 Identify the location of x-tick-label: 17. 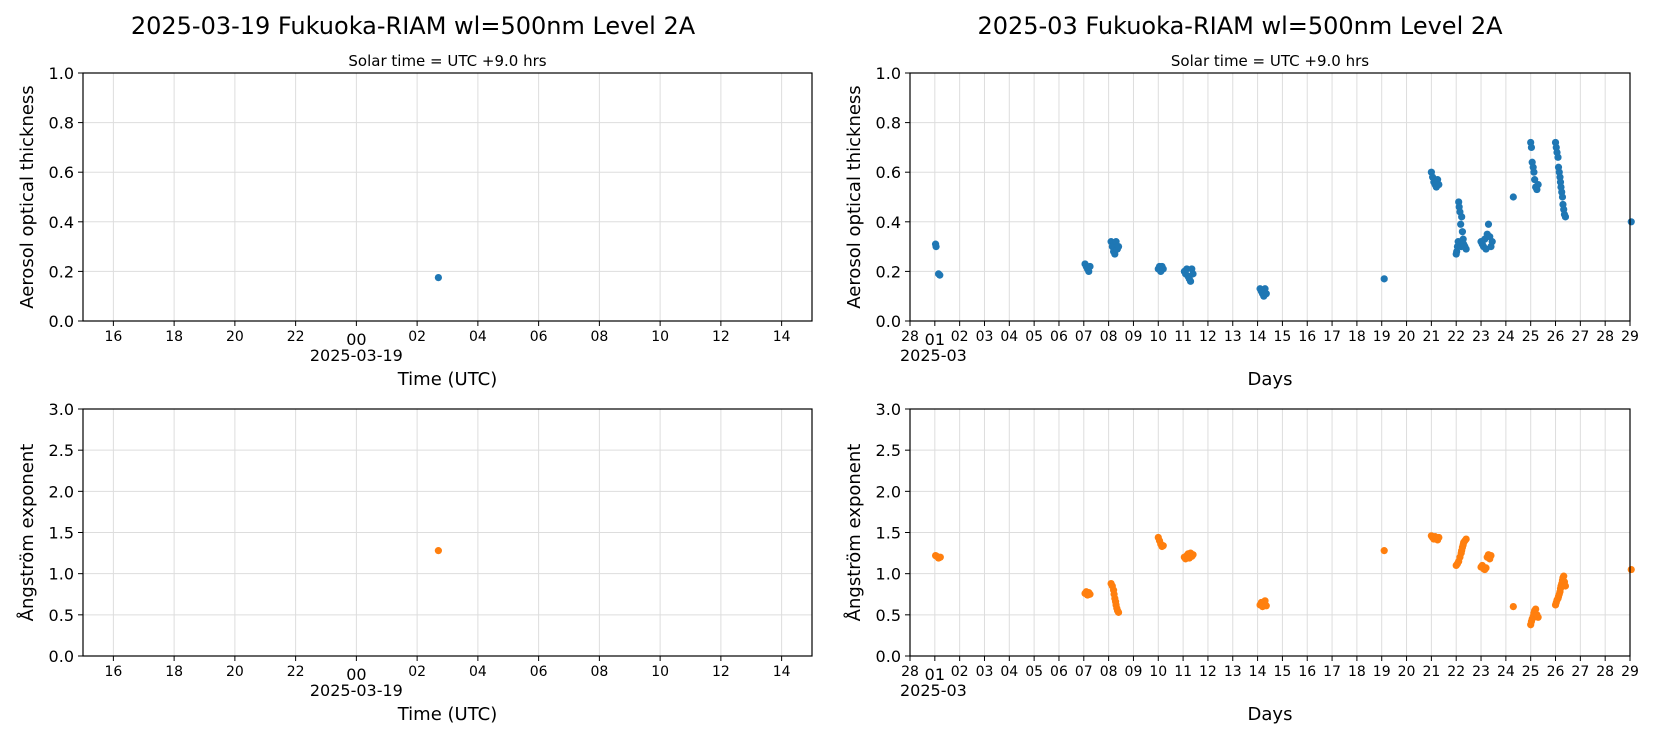
(1332, 672).